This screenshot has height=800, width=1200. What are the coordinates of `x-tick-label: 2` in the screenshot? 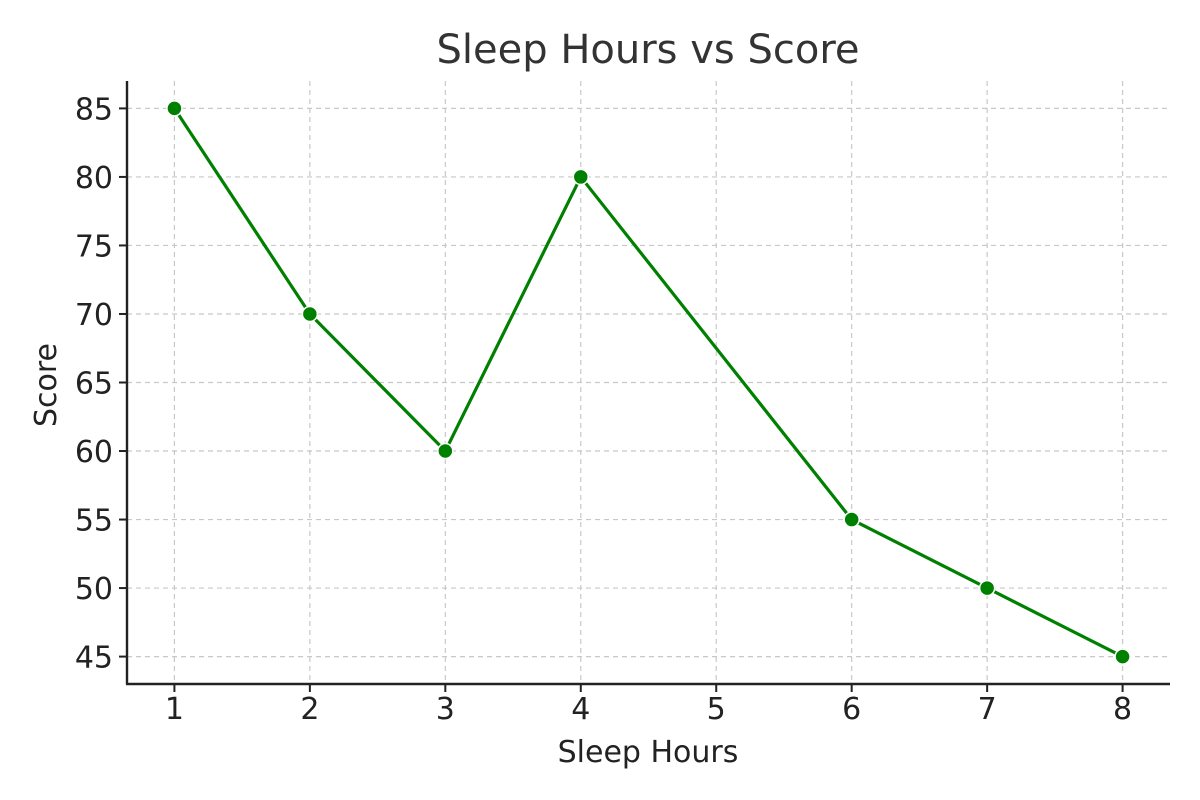 It's located at (309, 709).